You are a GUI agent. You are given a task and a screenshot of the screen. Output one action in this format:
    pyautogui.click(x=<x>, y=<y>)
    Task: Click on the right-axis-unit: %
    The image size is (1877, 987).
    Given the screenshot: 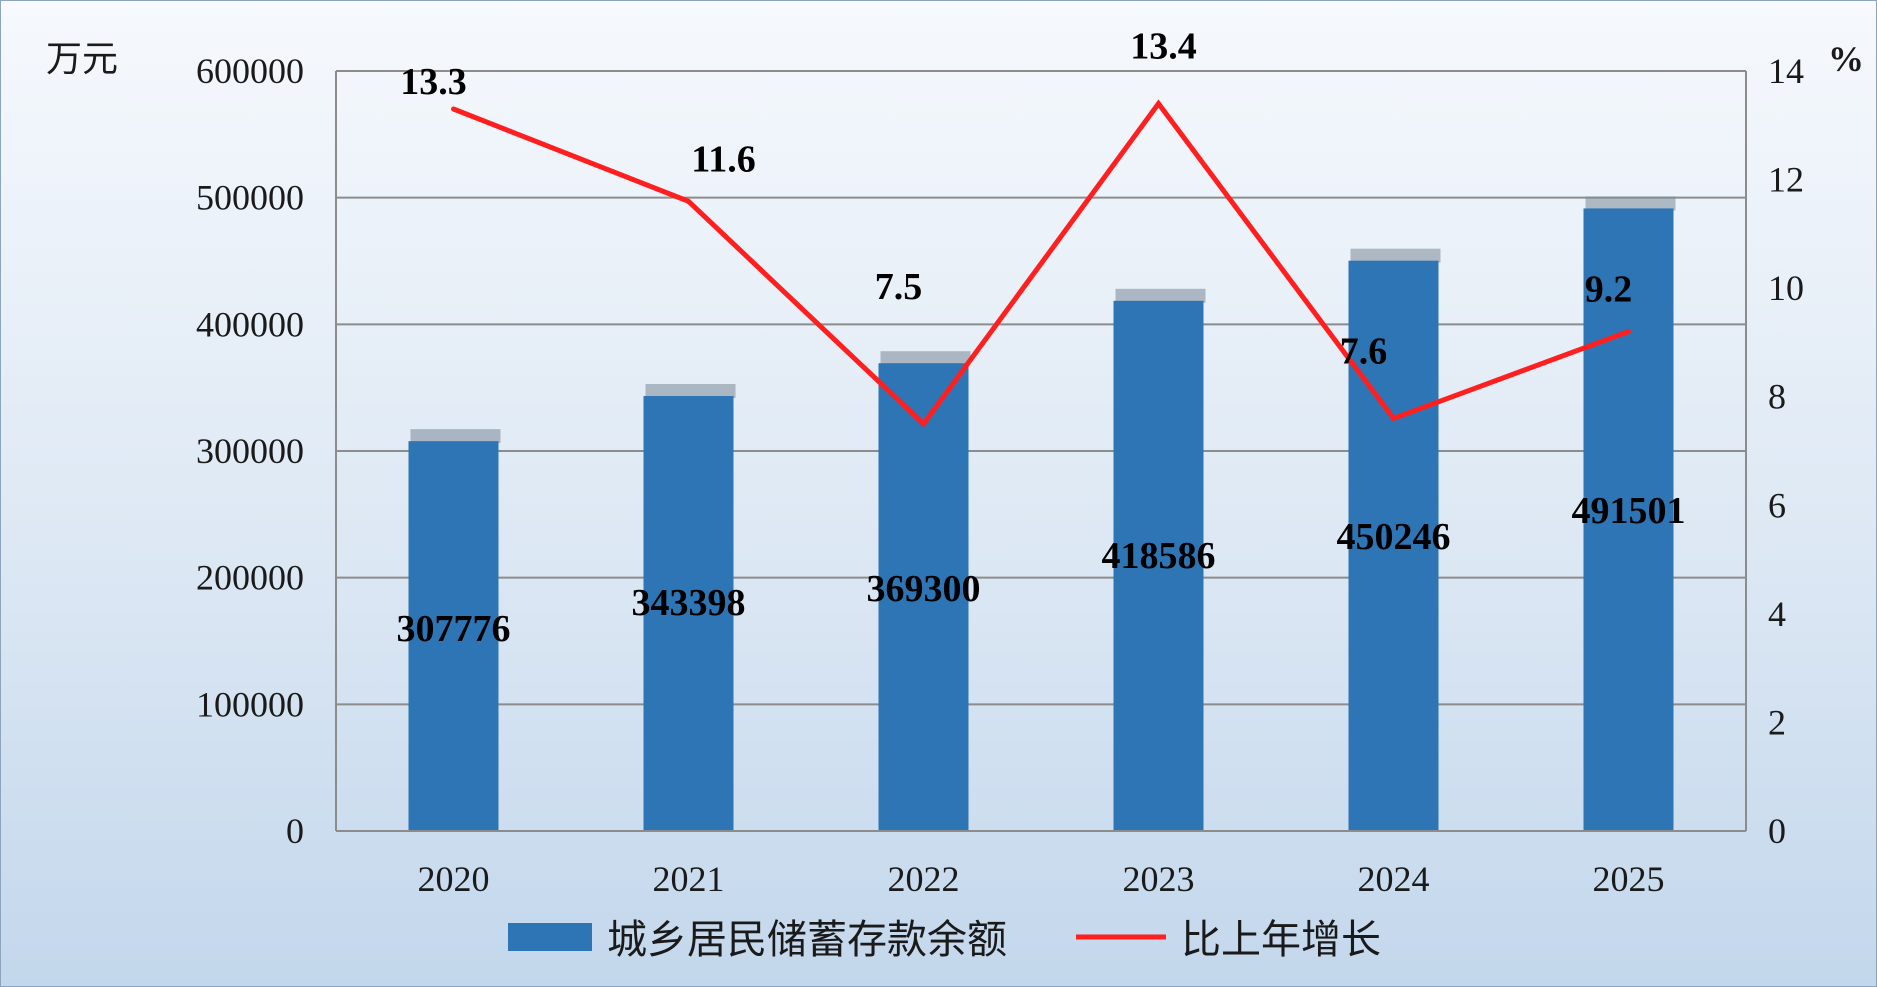 What is the action you would take?
    pyautogui.click(x=1846, y=59)
    